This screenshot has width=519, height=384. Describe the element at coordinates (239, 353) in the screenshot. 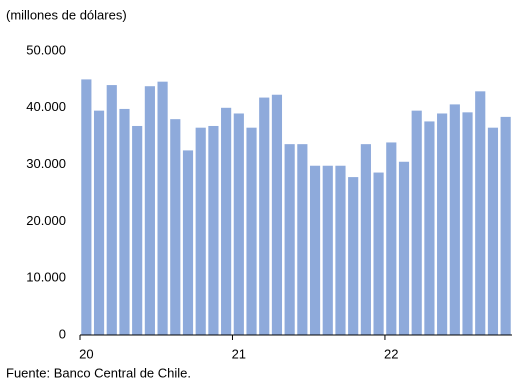

I see `x-tick-label: 21` at that location.